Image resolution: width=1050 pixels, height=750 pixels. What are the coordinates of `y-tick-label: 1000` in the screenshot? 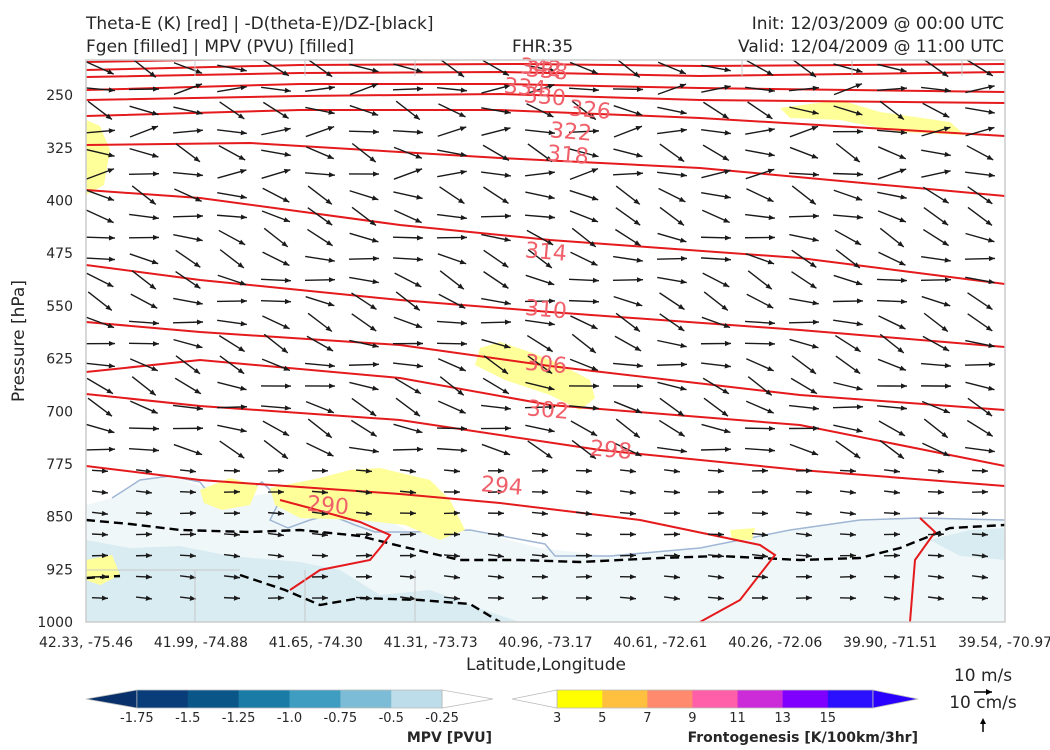 It's located at (55, 623).